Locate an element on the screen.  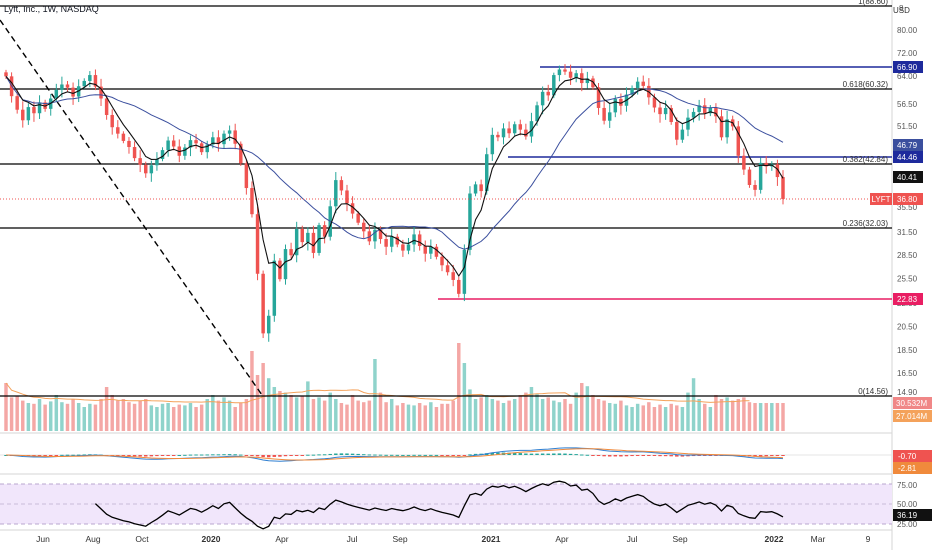
level-badge-background is located at coordinates (908, 67).